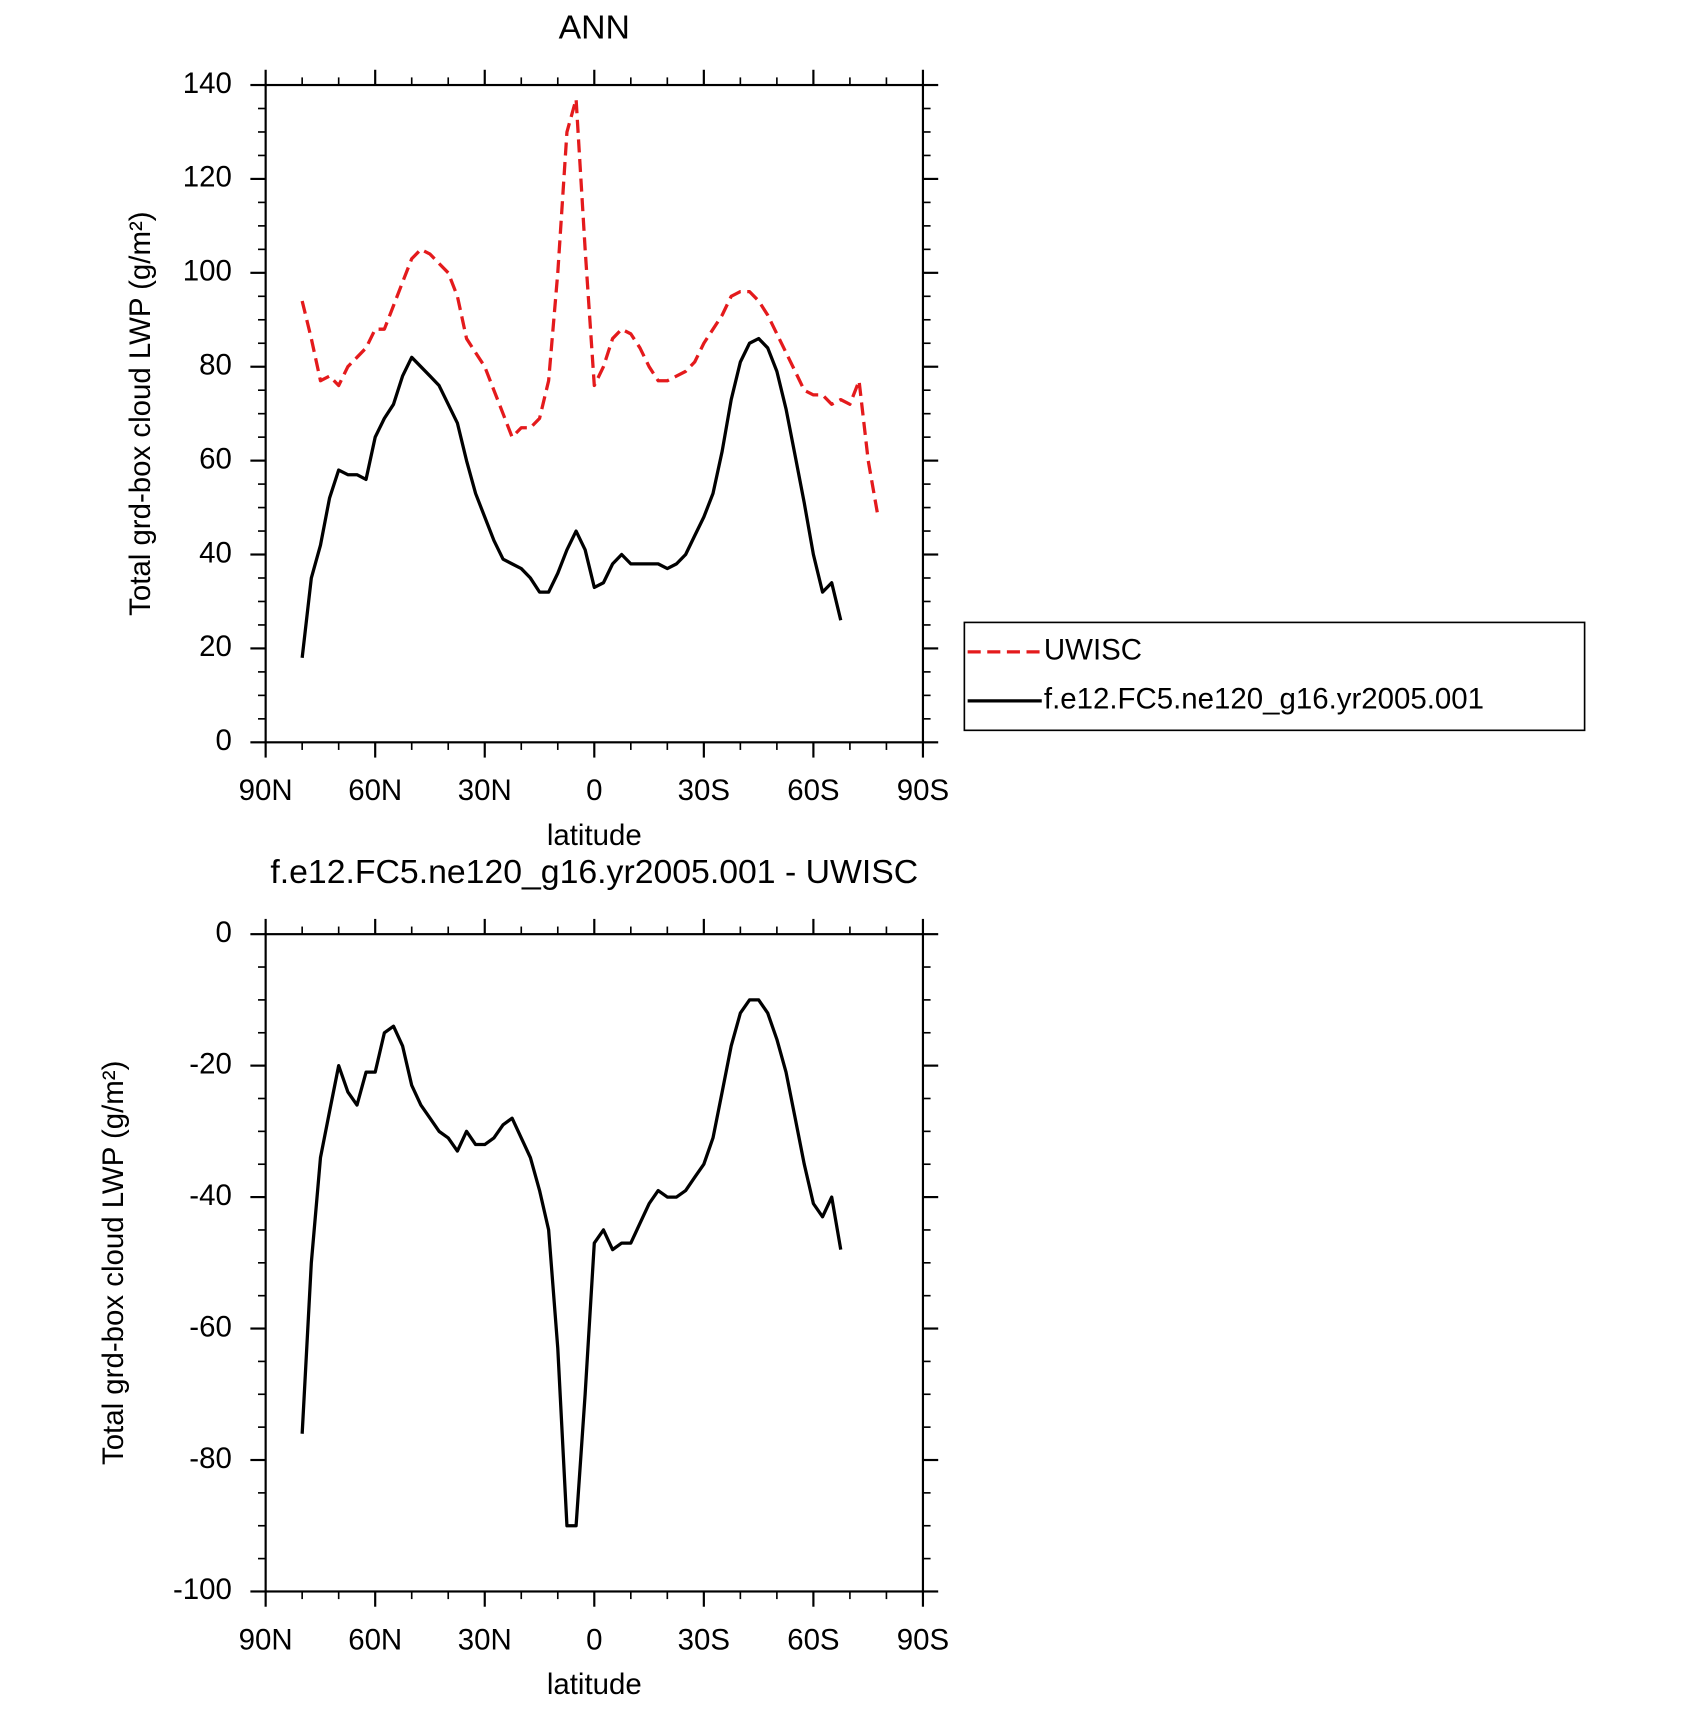  Describe the element at coordinates (215, 365) in the screenshot. I see `y-tick-label: 80` at that location.